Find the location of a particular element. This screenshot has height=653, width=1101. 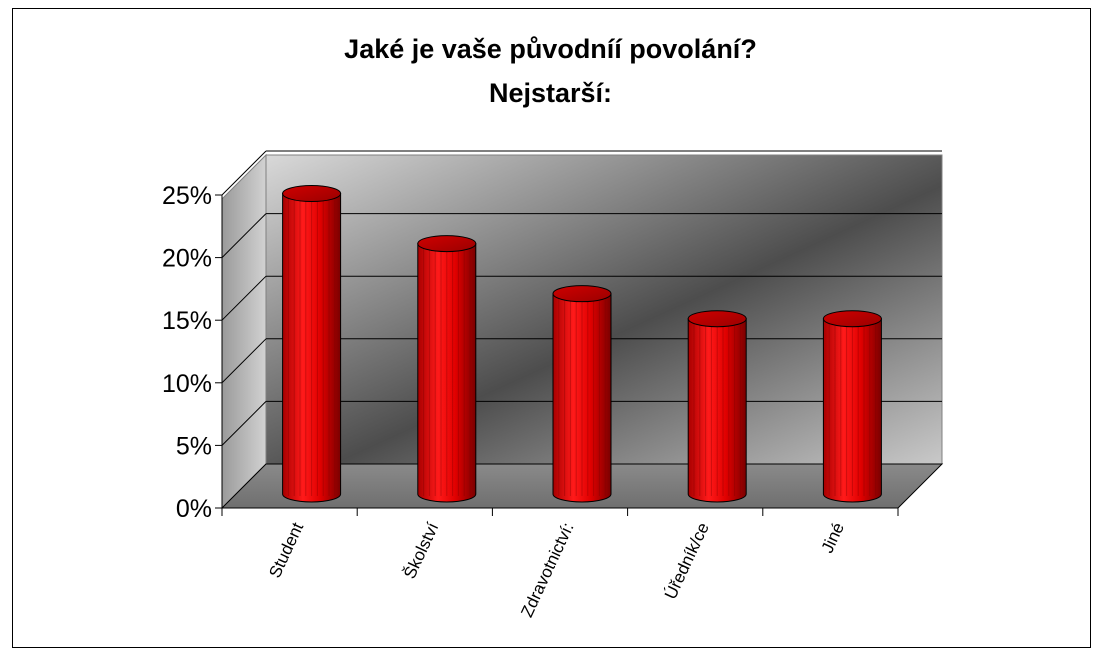

y-tick-label: 5% is located at coordinates (194, 446).